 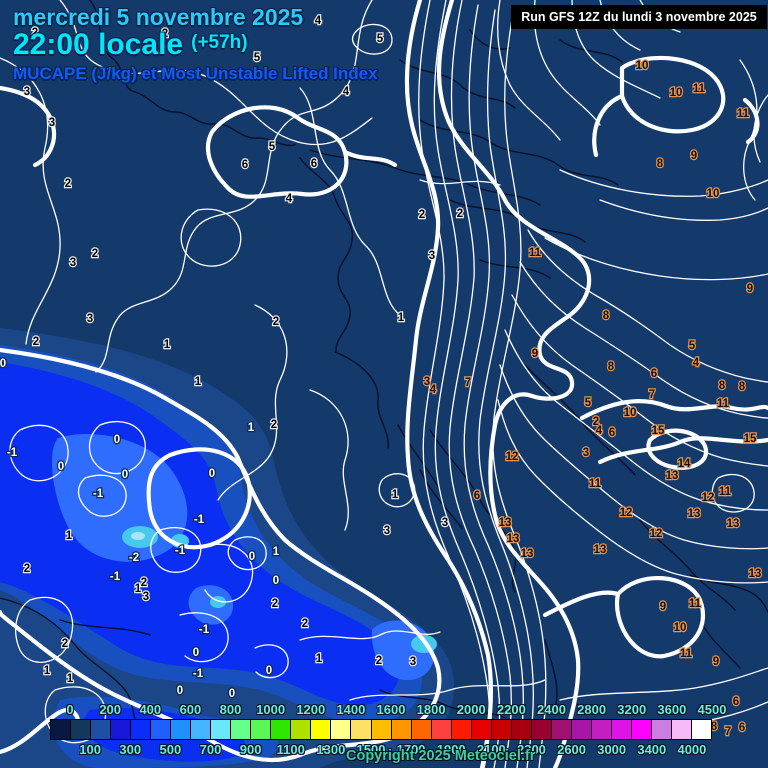 I want to click on colorbar-tick-label: 1600, so click(x=391, y=709).